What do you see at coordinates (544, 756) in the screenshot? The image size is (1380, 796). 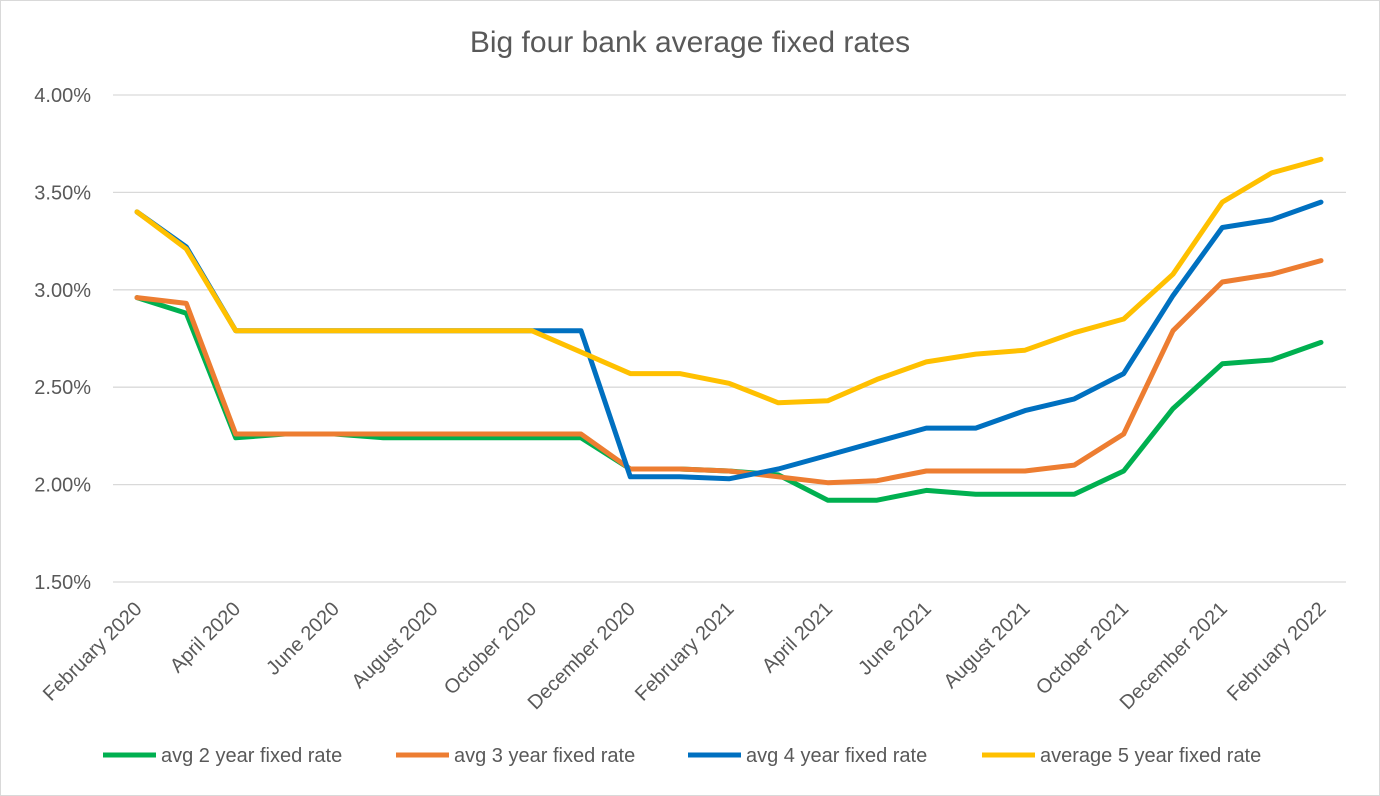 I see `legend-label: avg 3 year fixed rate` at bounding box center [544, 756].